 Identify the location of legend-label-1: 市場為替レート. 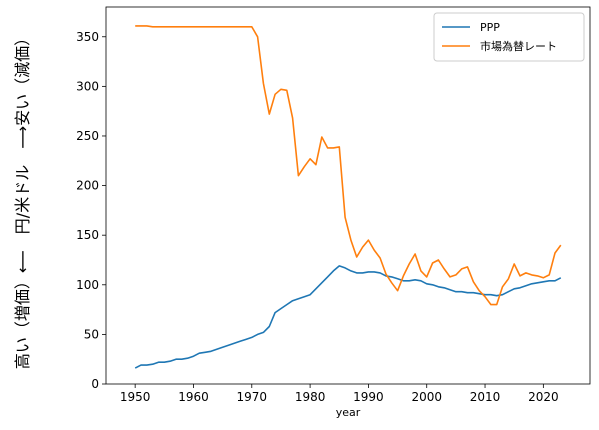
(518, 46).